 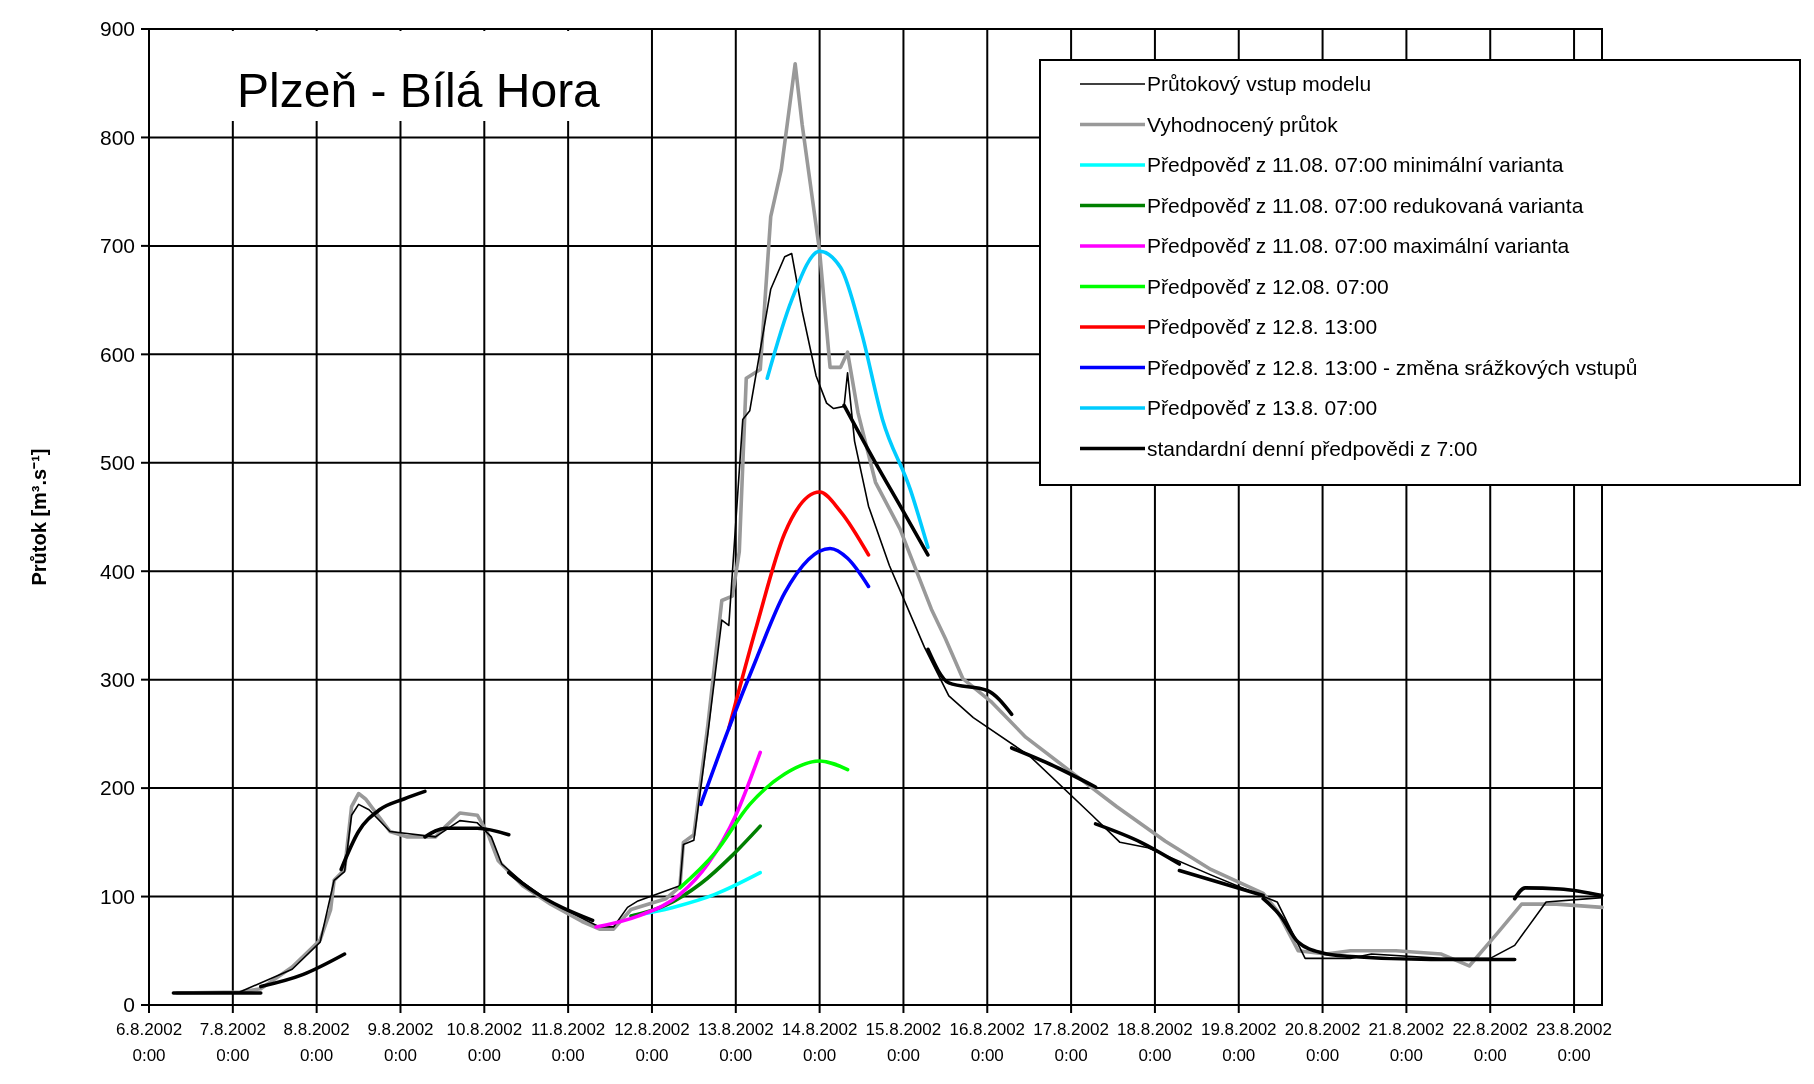 What do you see at coordinates (1243, 124) in the screenshot?
I see `legend-label: Vyhodnocený průtok` at bounding box center [1243, 124].